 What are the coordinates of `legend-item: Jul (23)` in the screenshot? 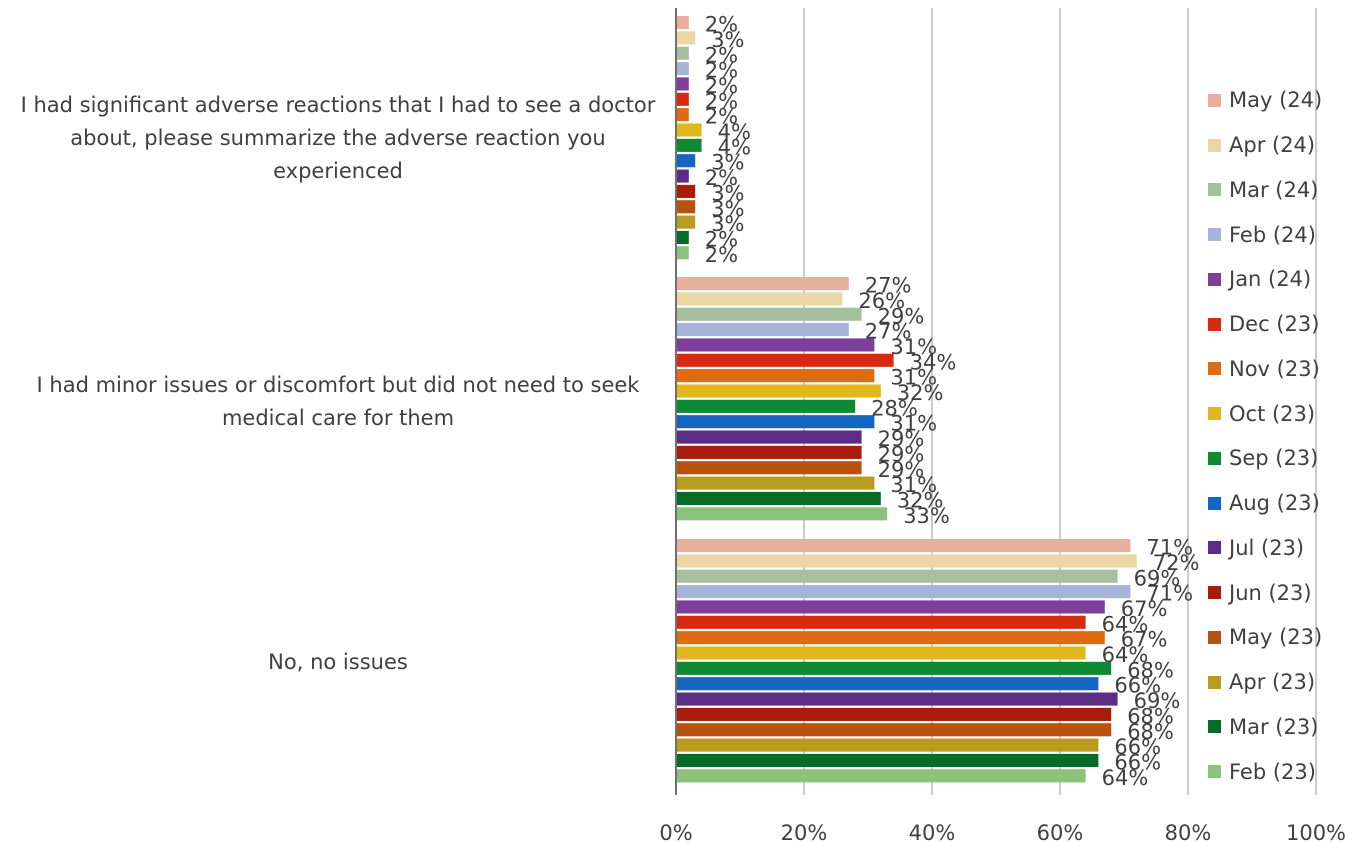 It's located at (1278, 548).